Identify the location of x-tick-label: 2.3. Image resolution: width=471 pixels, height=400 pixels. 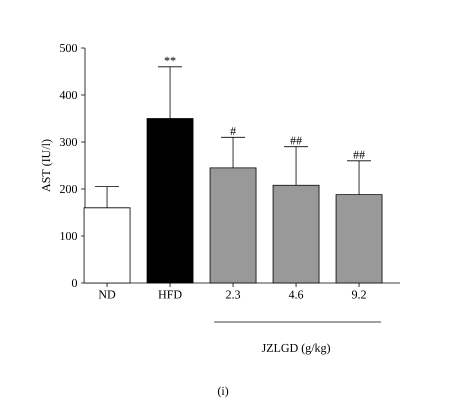
(233, 294).